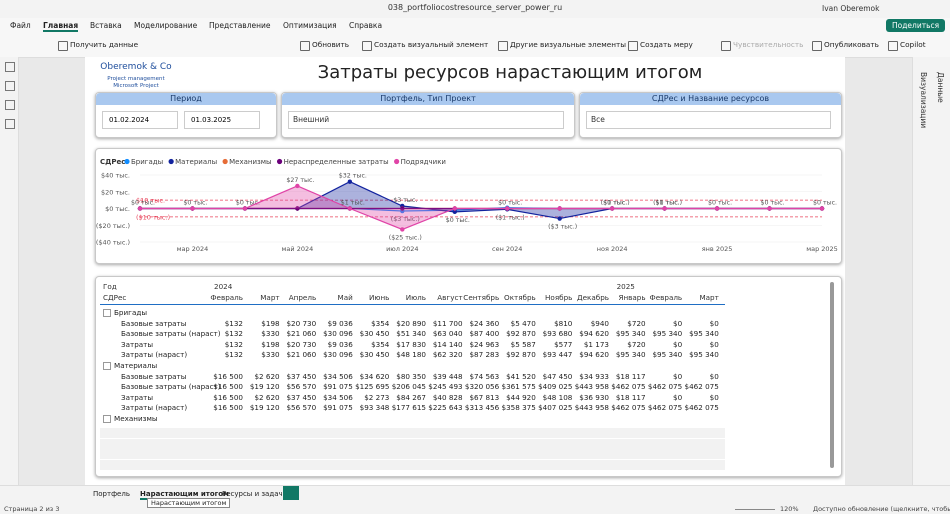 The height and width of the screenshot is (514, 950). Describe the element at coordinates (130, 312) in the screenshot. I see `group-label: Бригады` at that location.